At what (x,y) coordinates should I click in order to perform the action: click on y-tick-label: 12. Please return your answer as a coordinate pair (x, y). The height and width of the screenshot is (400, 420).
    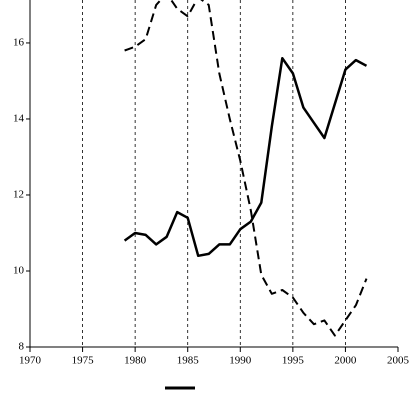
    Looking at the image, I should click on (18, 195).